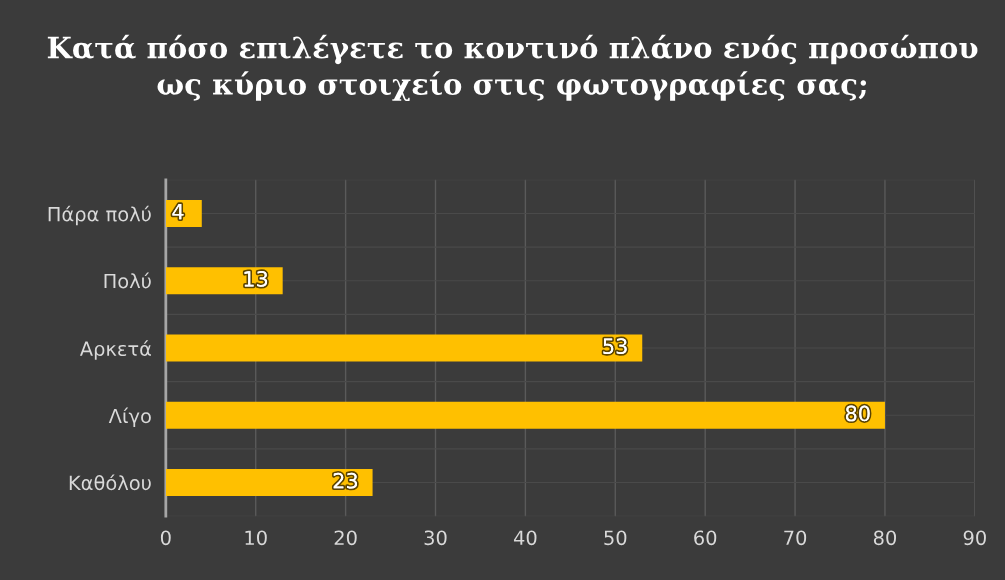 The width and height of the screenshot is (1005, 580). I want to click on data-label: 23, so click(345, 480).